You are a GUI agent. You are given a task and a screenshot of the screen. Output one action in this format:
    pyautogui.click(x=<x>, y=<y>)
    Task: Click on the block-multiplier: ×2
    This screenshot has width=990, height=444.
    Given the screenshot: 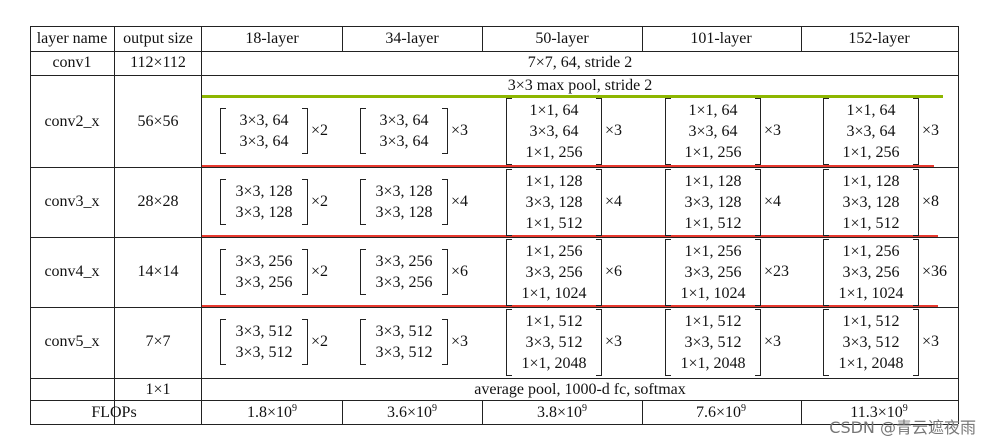 What is the action you would take?
    pyautogui.click(x=320, y=130)
    